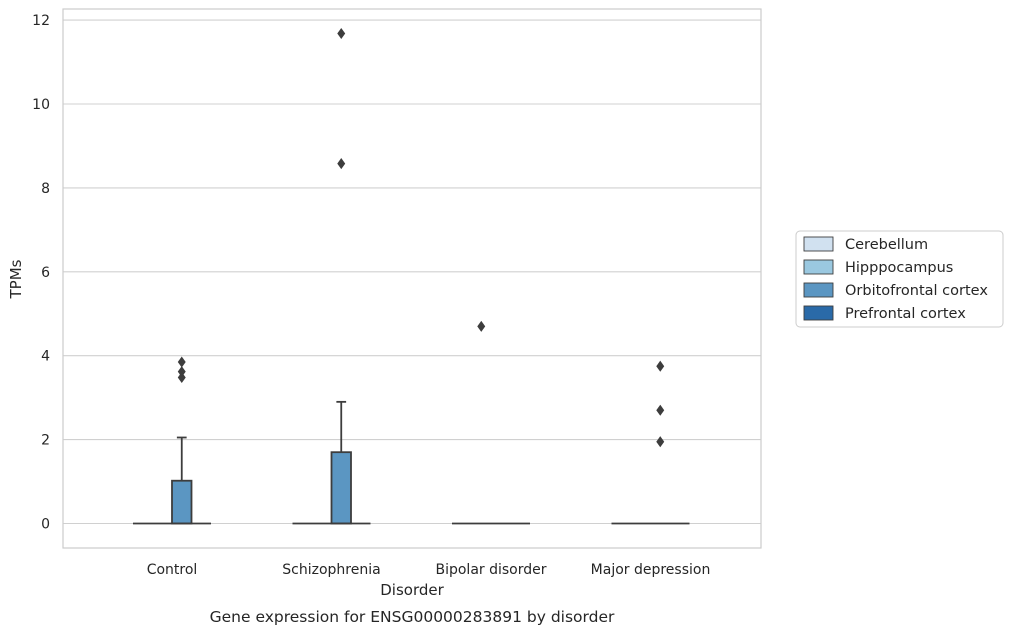 The image size is (1013, 634). Describe the element at coordinates (916, 291) in the screenshot. I see `legend-label: Orbitofrontal cortex` at that location.